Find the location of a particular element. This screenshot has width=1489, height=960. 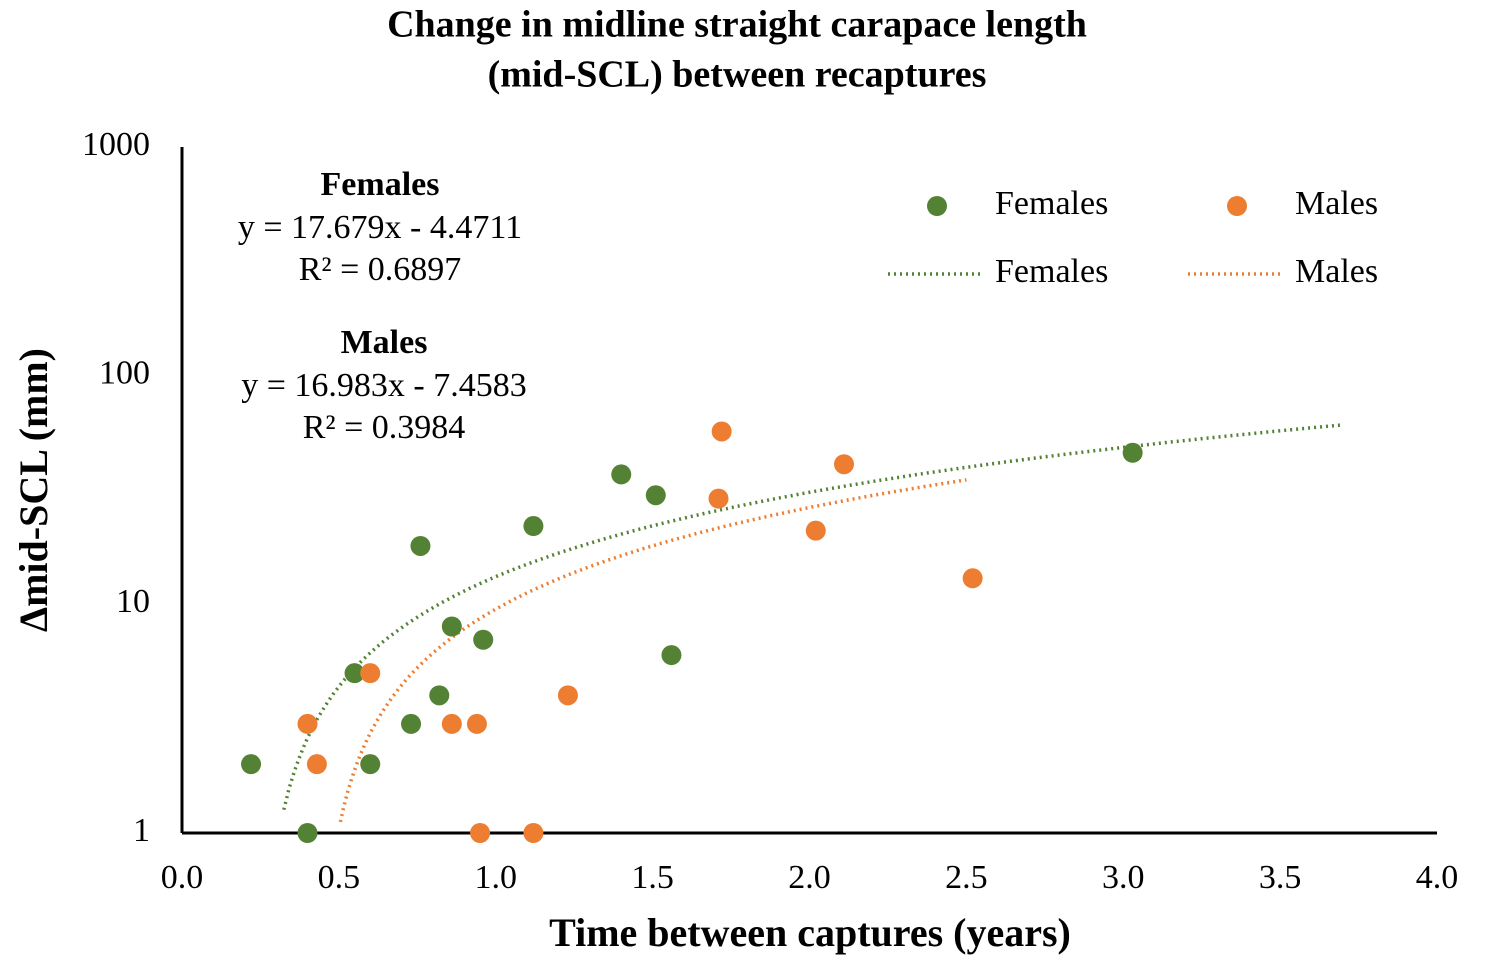

x-tick-label: 3.5 is located at coordinates (1280, 877).